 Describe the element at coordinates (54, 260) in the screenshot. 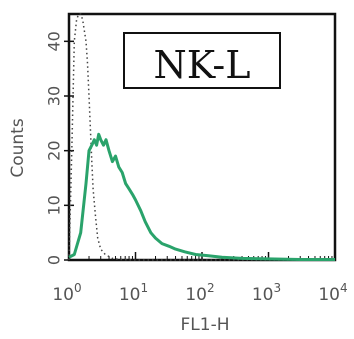

I see `y-tick-label: 0` at that location.